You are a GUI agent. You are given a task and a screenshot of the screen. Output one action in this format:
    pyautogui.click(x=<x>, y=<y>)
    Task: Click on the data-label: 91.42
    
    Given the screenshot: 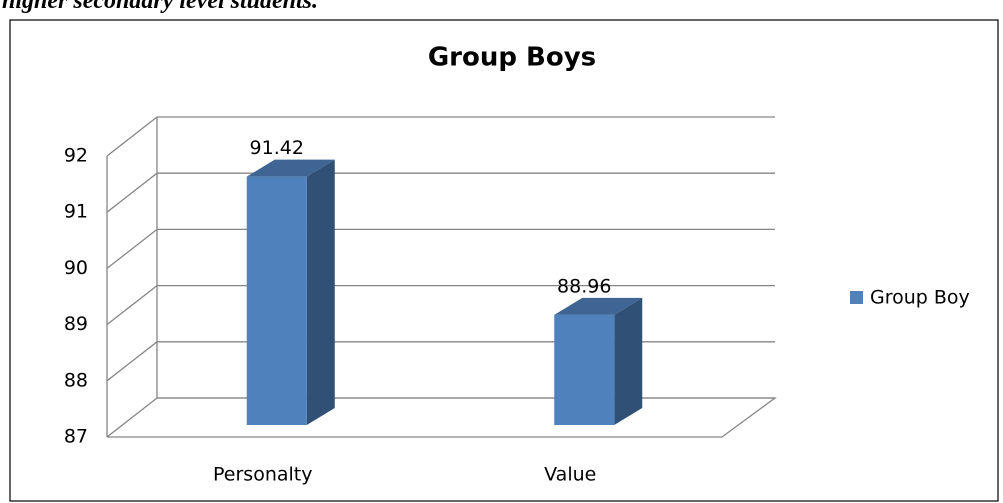 What is the action you would take?
    pyautogui.click(x=277, y=148)
    